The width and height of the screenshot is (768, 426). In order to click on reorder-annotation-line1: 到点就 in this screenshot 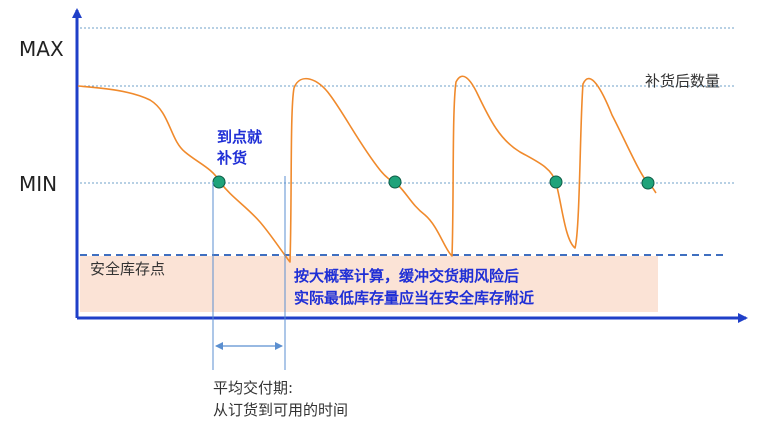, I will do `click(239, 137)`.